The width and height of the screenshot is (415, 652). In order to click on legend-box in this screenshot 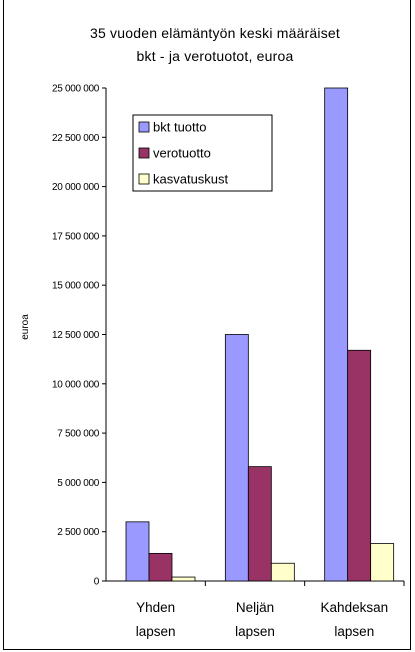, I will do `click(202, 153)`.